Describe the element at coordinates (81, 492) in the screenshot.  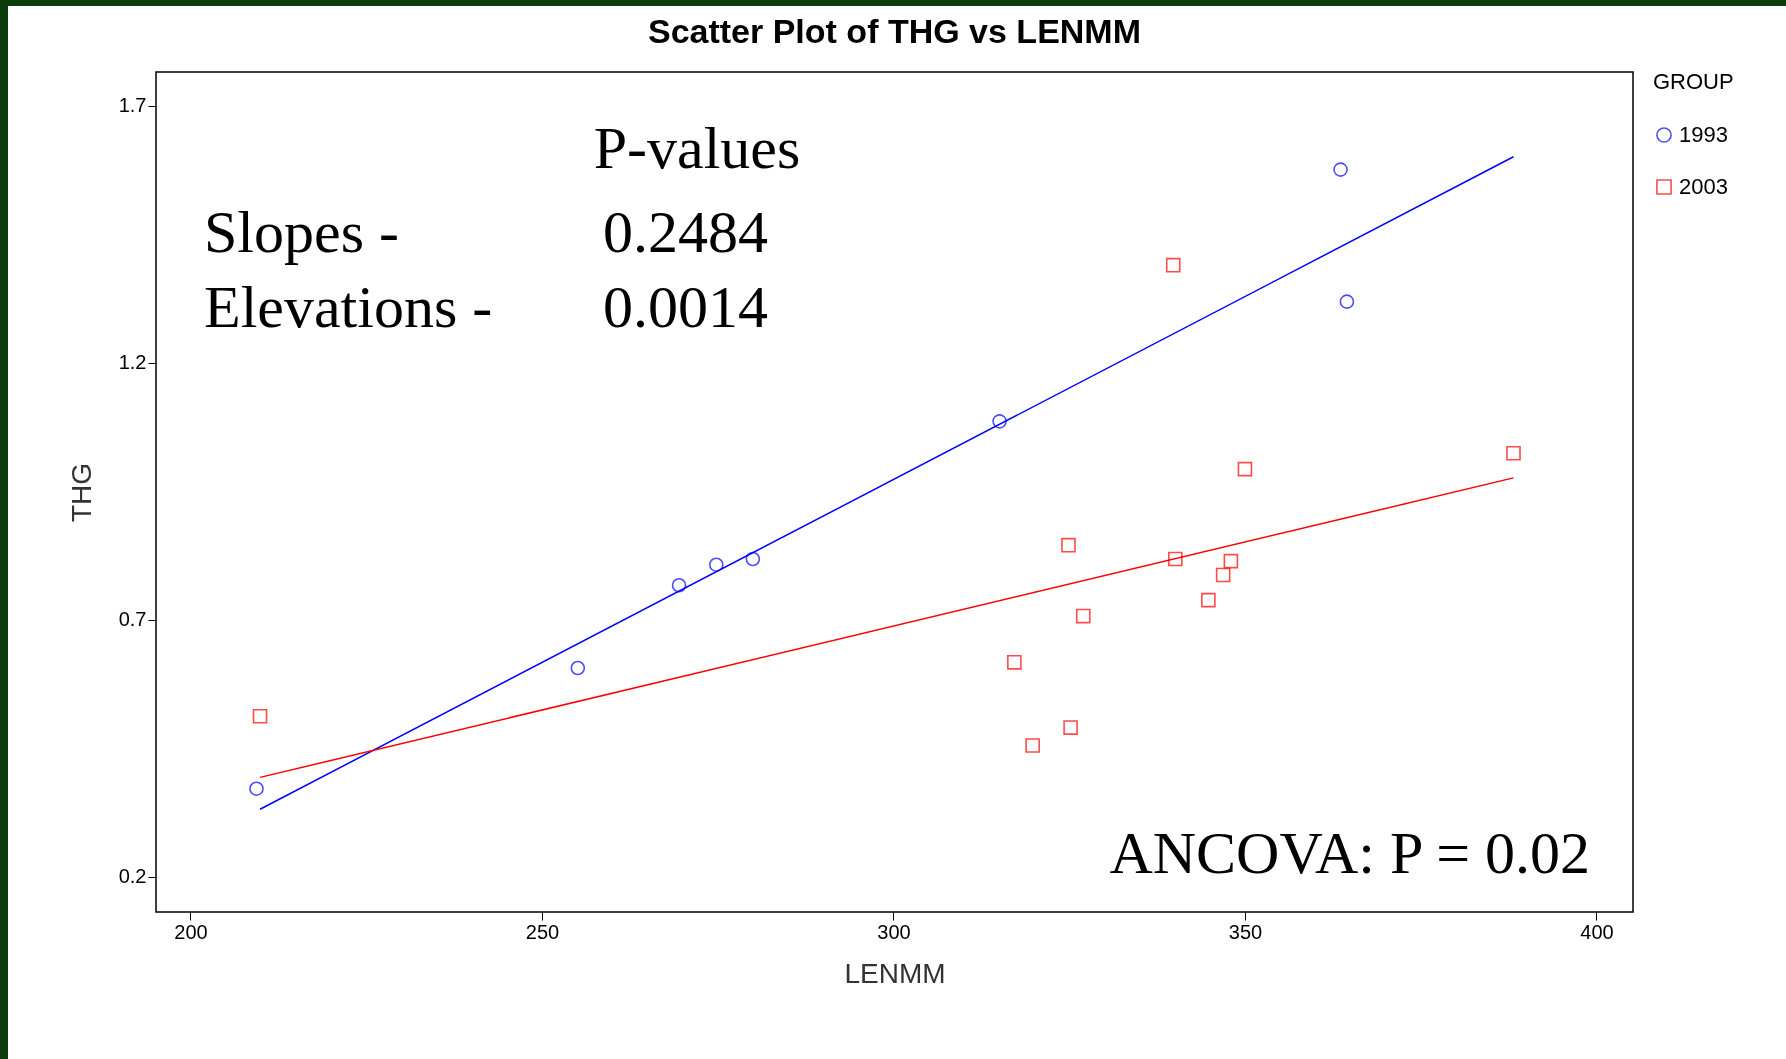
I see `y-axis-title: THG` at that location.